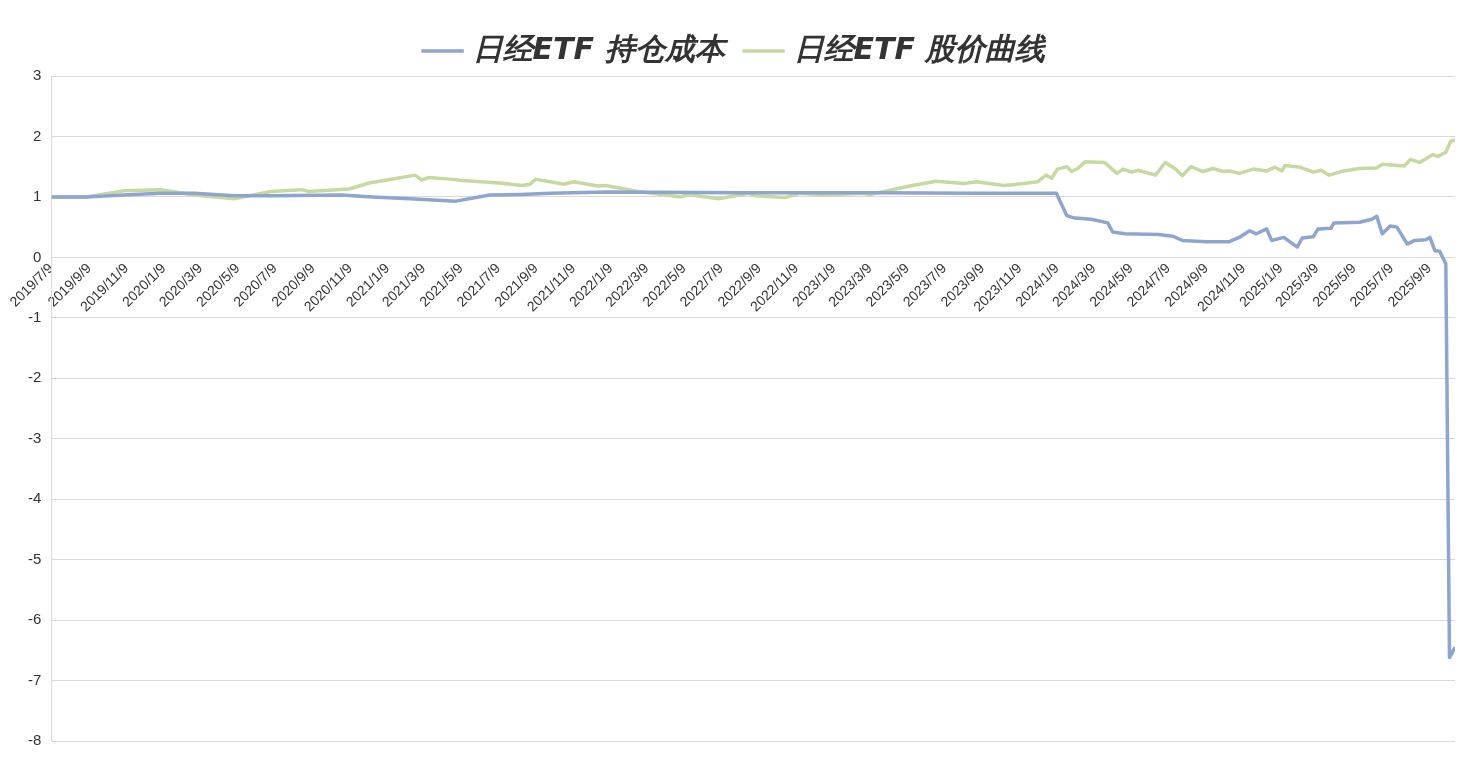 Image resolution: width=1469 pixels, height=768 pixels. What do you see at coordinates (34, 377) in the screenshot?
I see `y-tick-label: -2` at bounding box center [34, 377].